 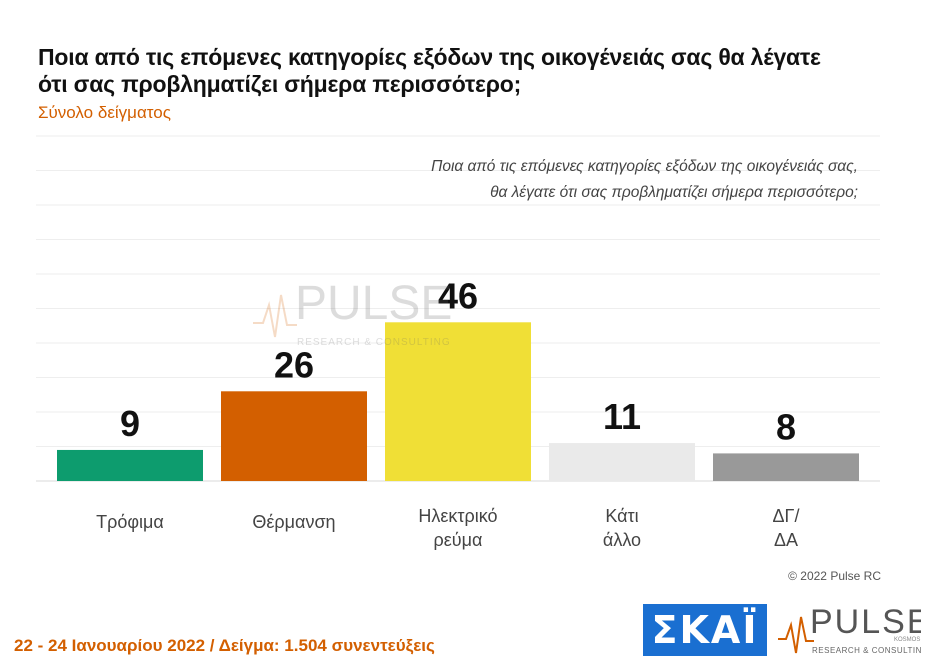 What do you see at coordinates (104, 112) in the screenshot?
I see `chart-subtitle: Σύνολο δείγματος` at bounding box center [104, 112].